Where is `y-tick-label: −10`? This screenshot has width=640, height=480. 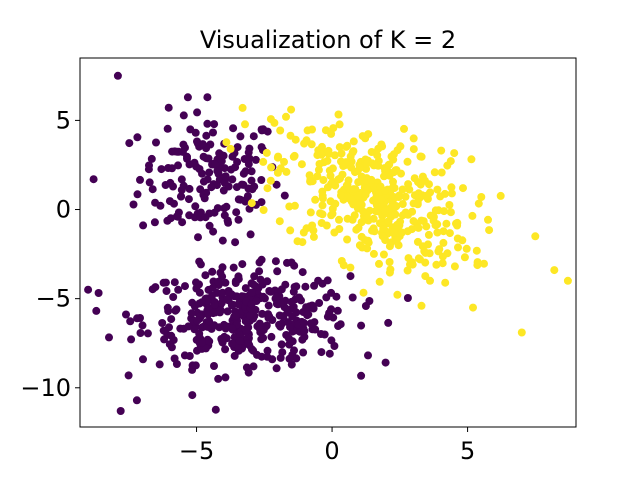
y-tick-label: −10 is located at coordinates (45, 388).